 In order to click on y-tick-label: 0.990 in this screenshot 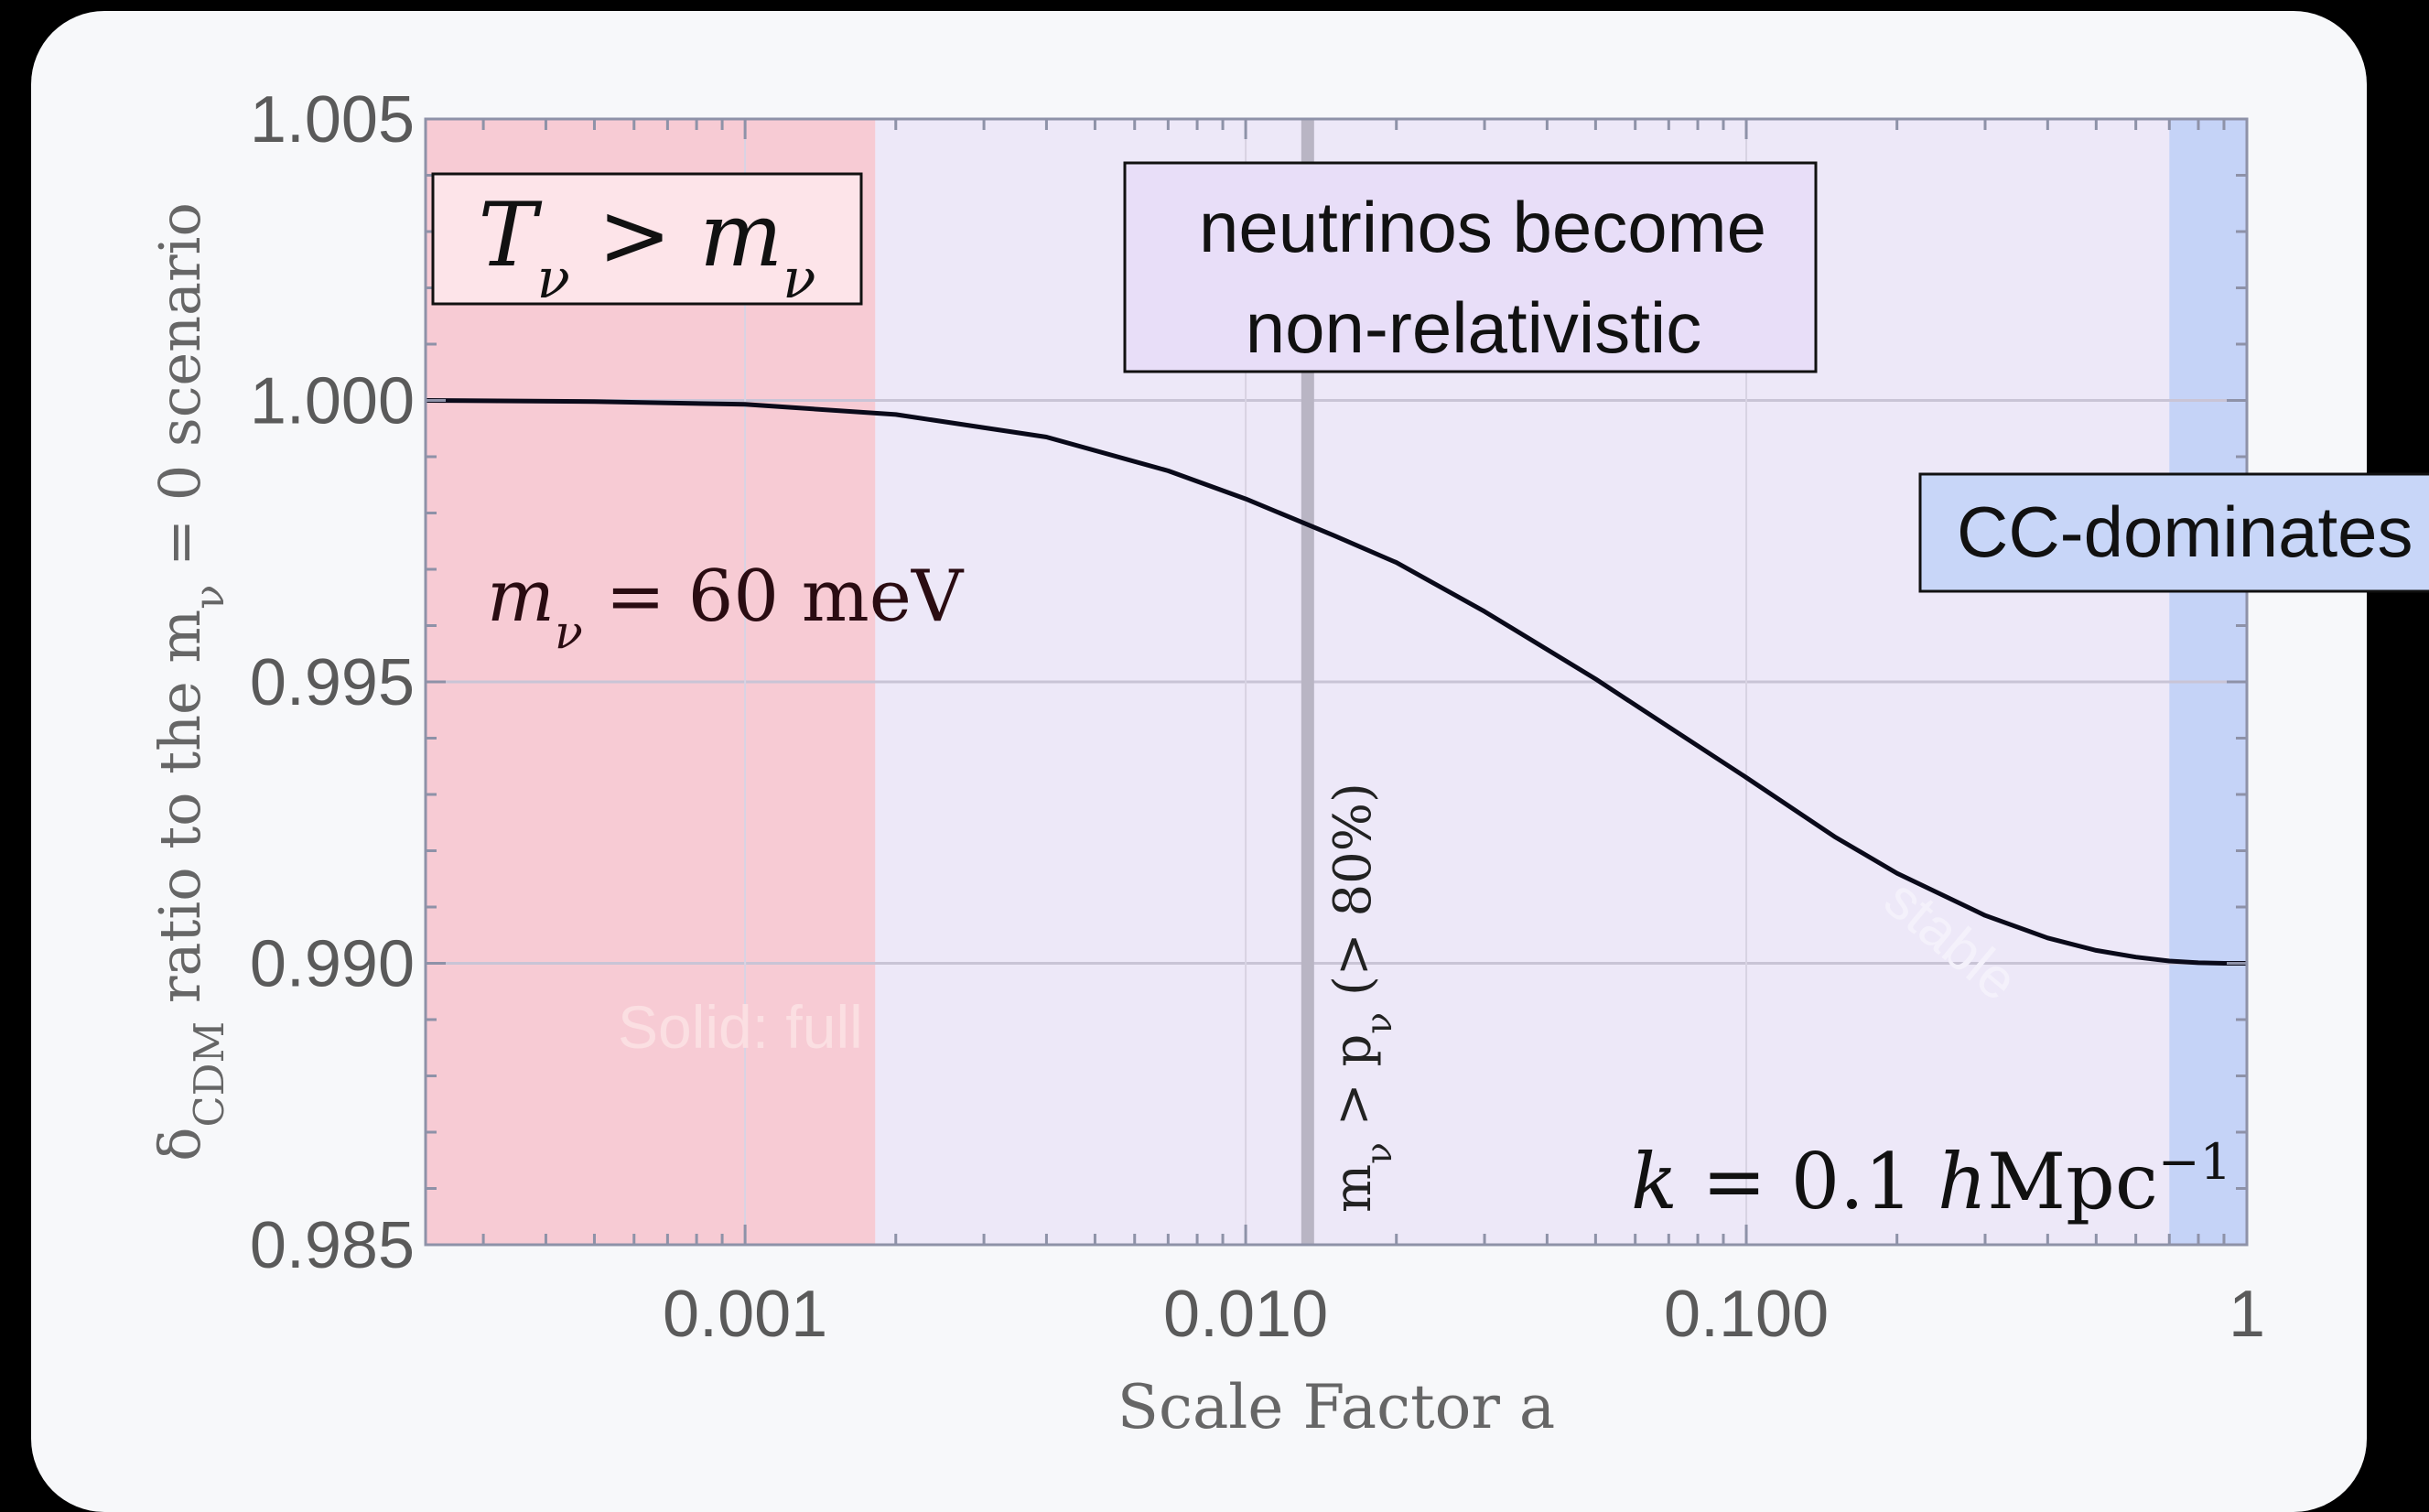, I will do `click(332, 964)`.